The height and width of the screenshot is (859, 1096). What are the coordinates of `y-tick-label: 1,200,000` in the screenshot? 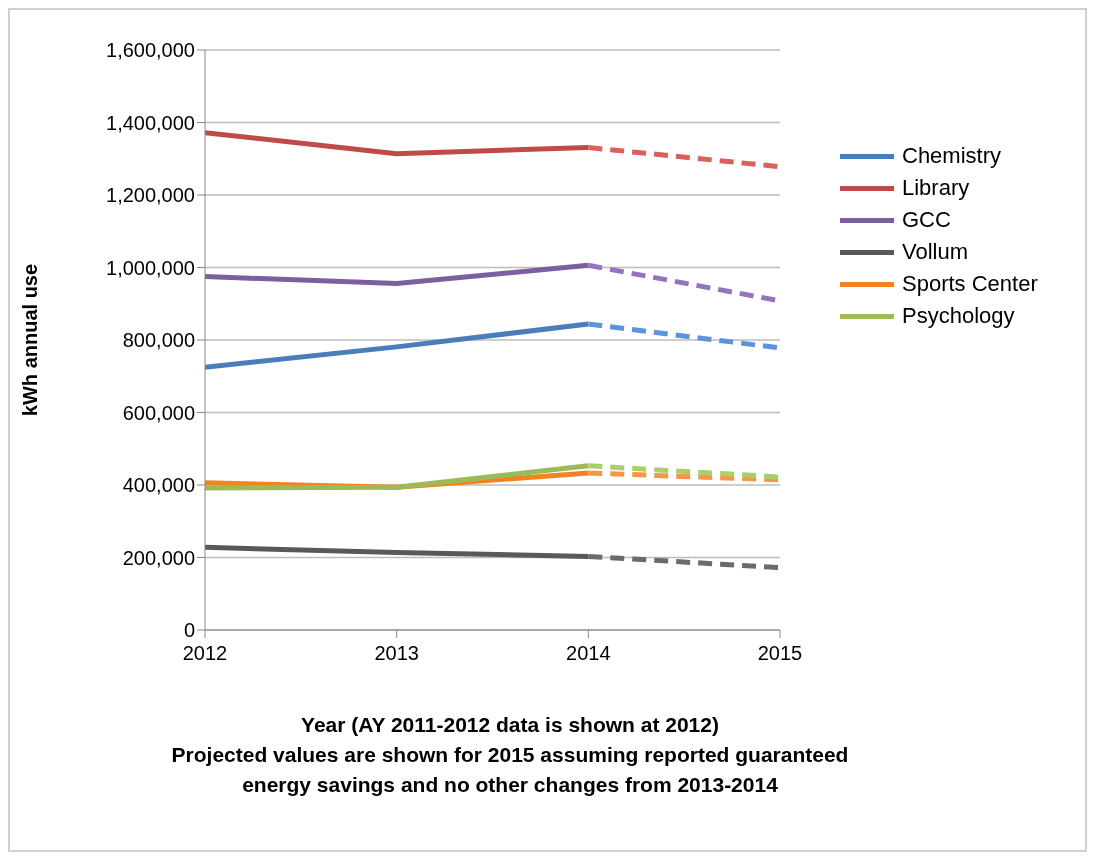 It's located at (150, 195).